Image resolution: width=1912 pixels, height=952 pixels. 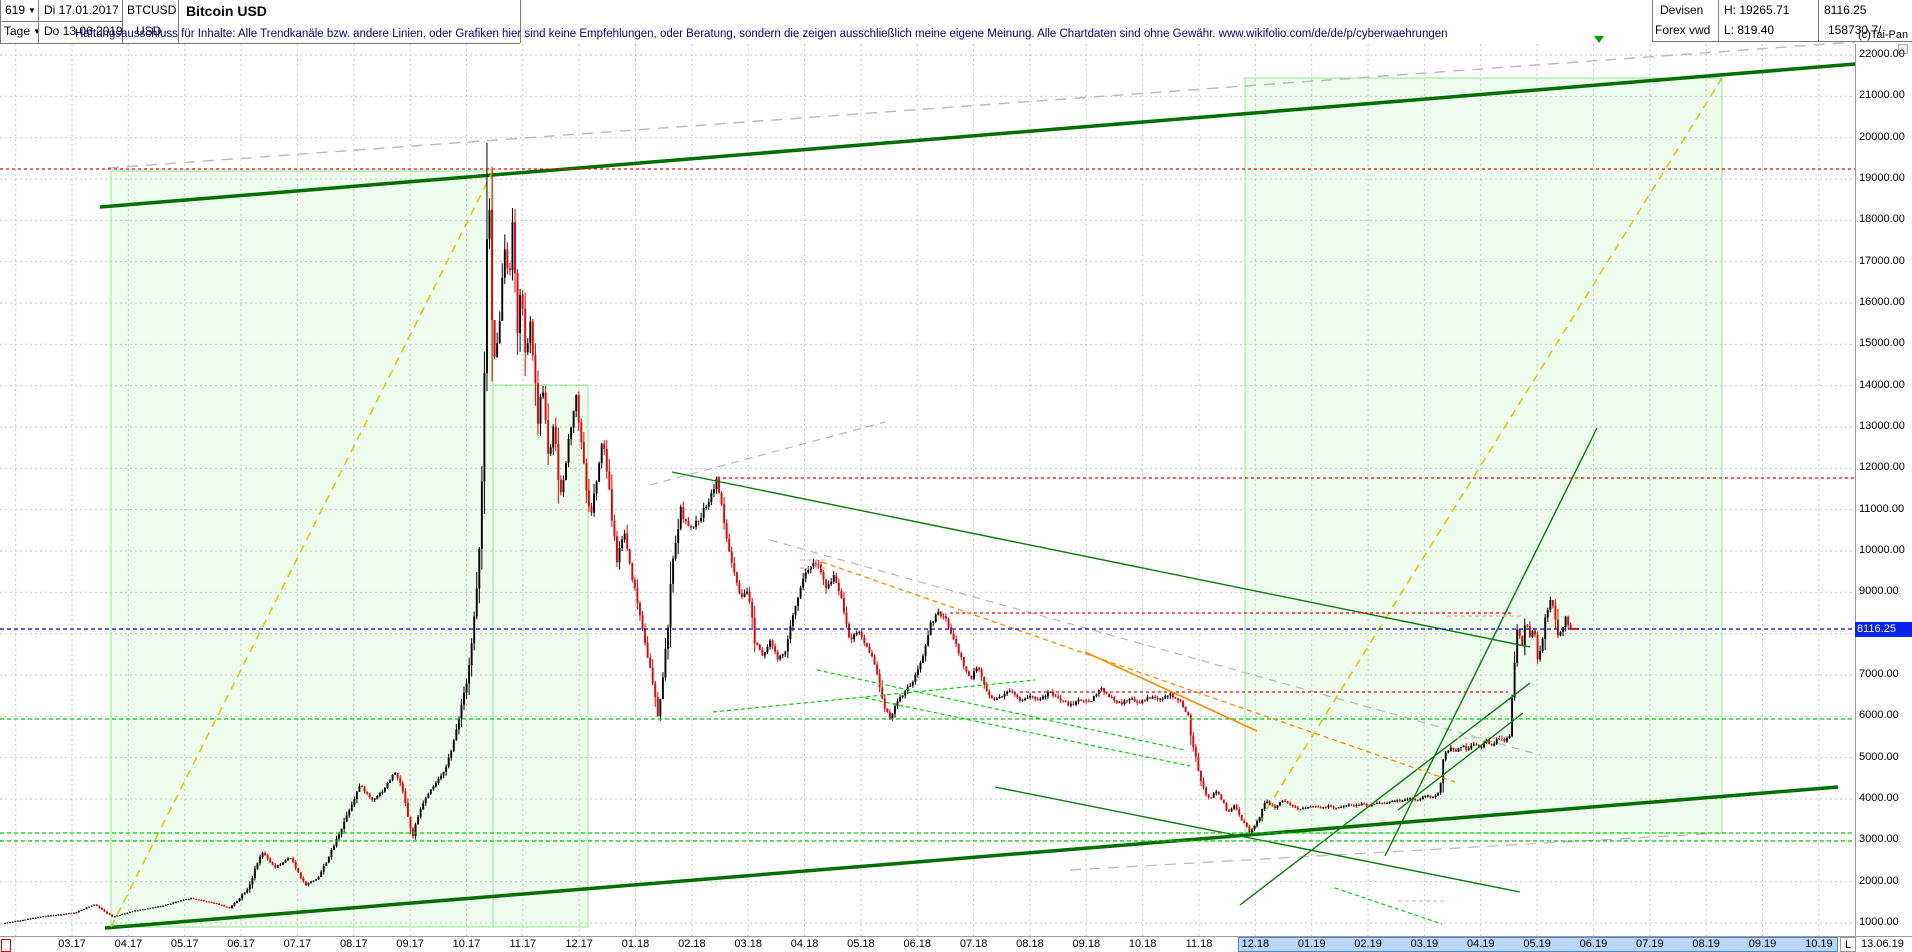 What do you see at coordinates (1706, 944) in the screenshot?
I see `x-axis-label: 08.19` at bounding box center [1706, 944].